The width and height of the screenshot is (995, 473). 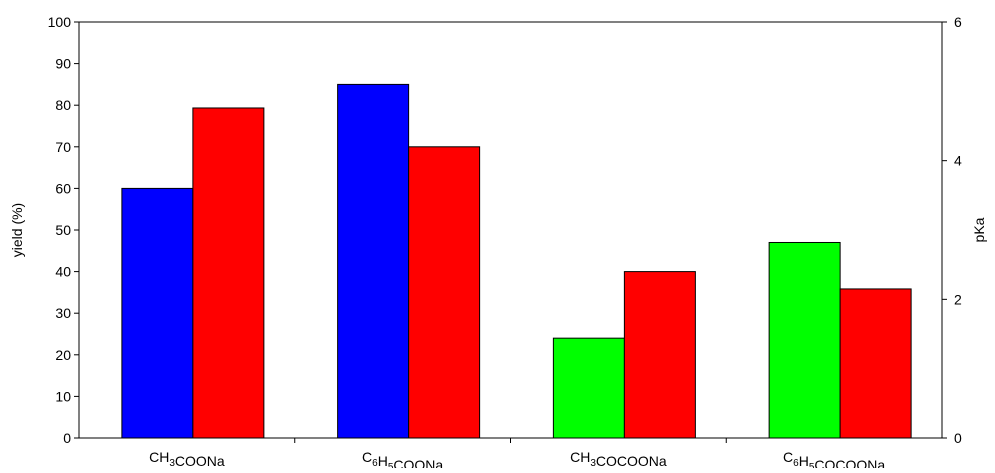 What do you see at coordinates (979, 229) in the screenshot?
I see `y-axis-right-title: pKa` at bounding box center [979, 229].